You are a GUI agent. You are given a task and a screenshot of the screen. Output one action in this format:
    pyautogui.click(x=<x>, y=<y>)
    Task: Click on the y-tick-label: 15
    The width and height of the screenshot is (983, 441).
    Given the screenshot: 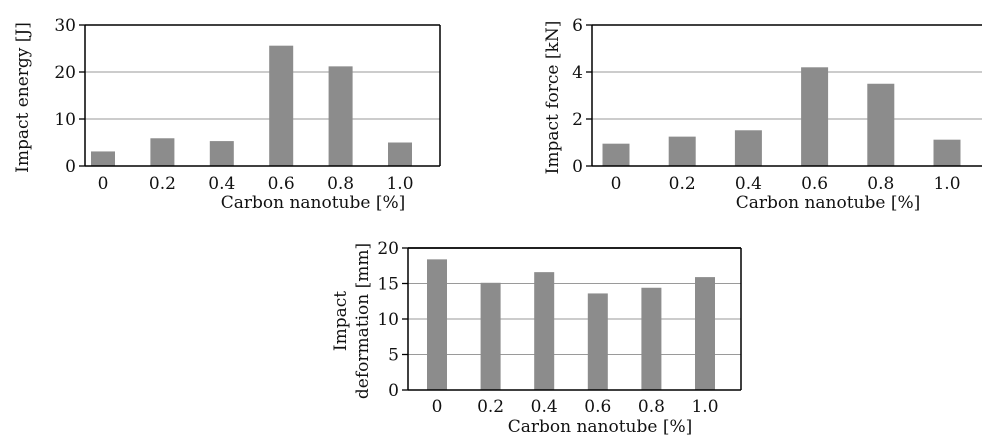 What is the action you would take?
    pyautogui.click(x=388, y=285)
    